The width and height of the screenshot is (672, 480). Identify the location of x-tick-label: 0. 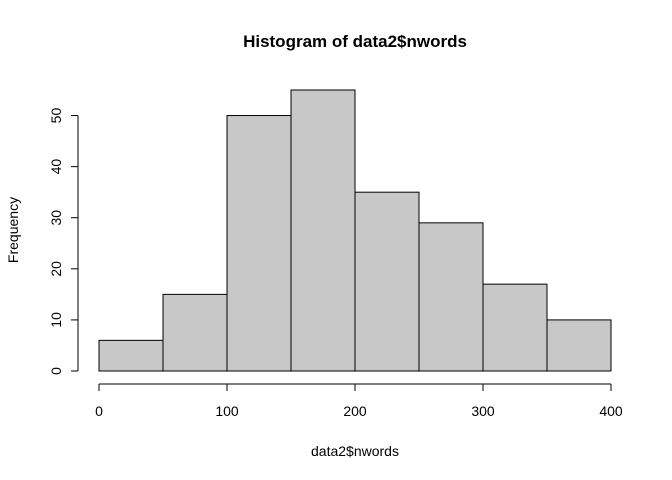
(99, 411).